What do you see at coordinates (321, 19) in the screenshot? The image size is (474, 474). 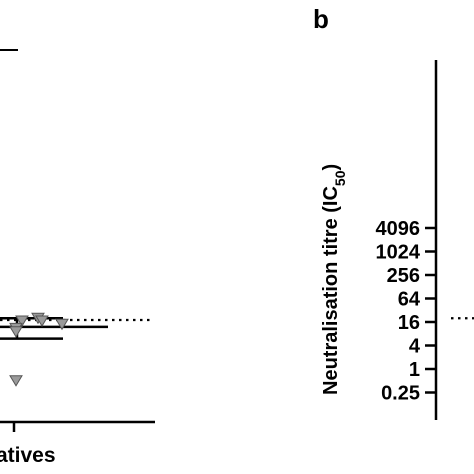 I see `panel-b-label: b` at bounding box center [321, 19].